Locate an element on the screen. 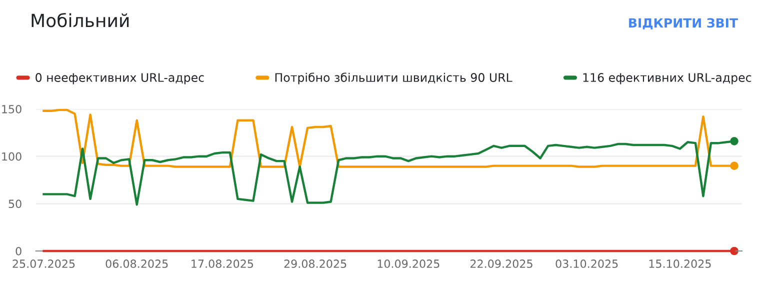  x-tick-label: 15.10.2025 is located at coordinates (680, 264).